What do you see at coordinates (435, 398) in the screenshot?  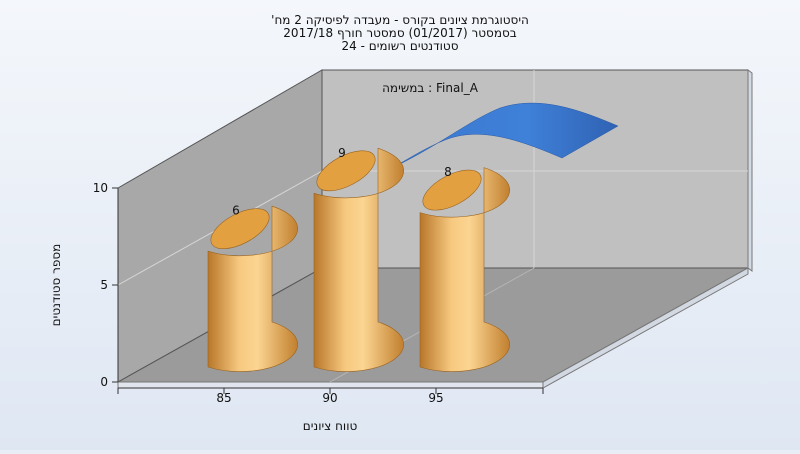 I see `x-tick-label: 95` at bounding box center [435, 398].